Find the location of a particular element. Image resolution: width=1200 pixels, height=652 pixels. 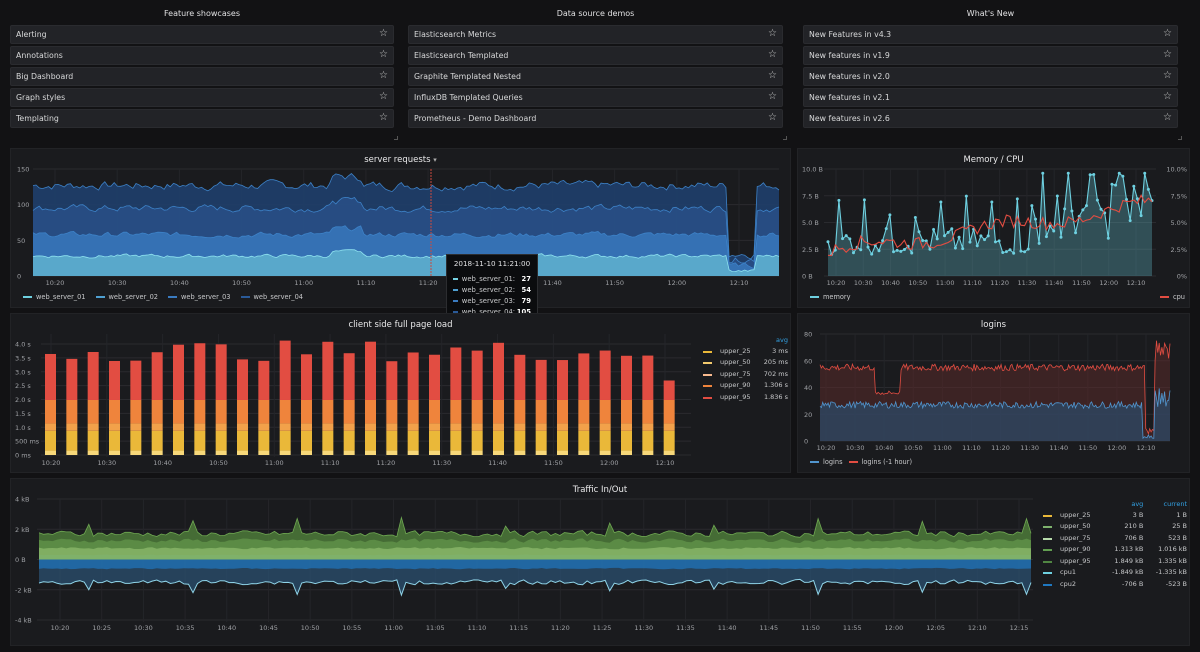

legend-row: upper_95 1.836 s is located at coordinates (745, 397).